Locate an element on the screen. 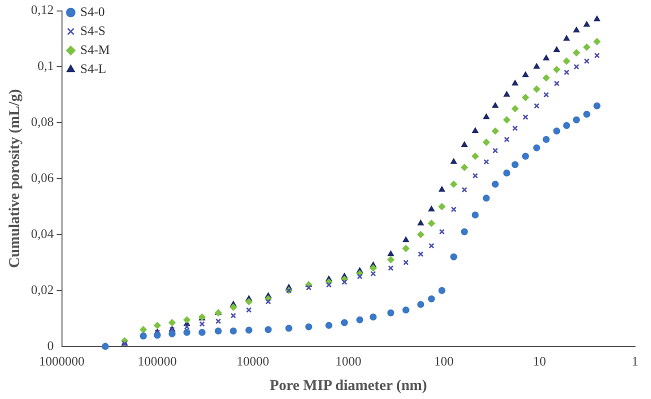 The height and width of the screenshot is (399, 651). x-tick-label: 100000 is located at coordinates (157, 361).